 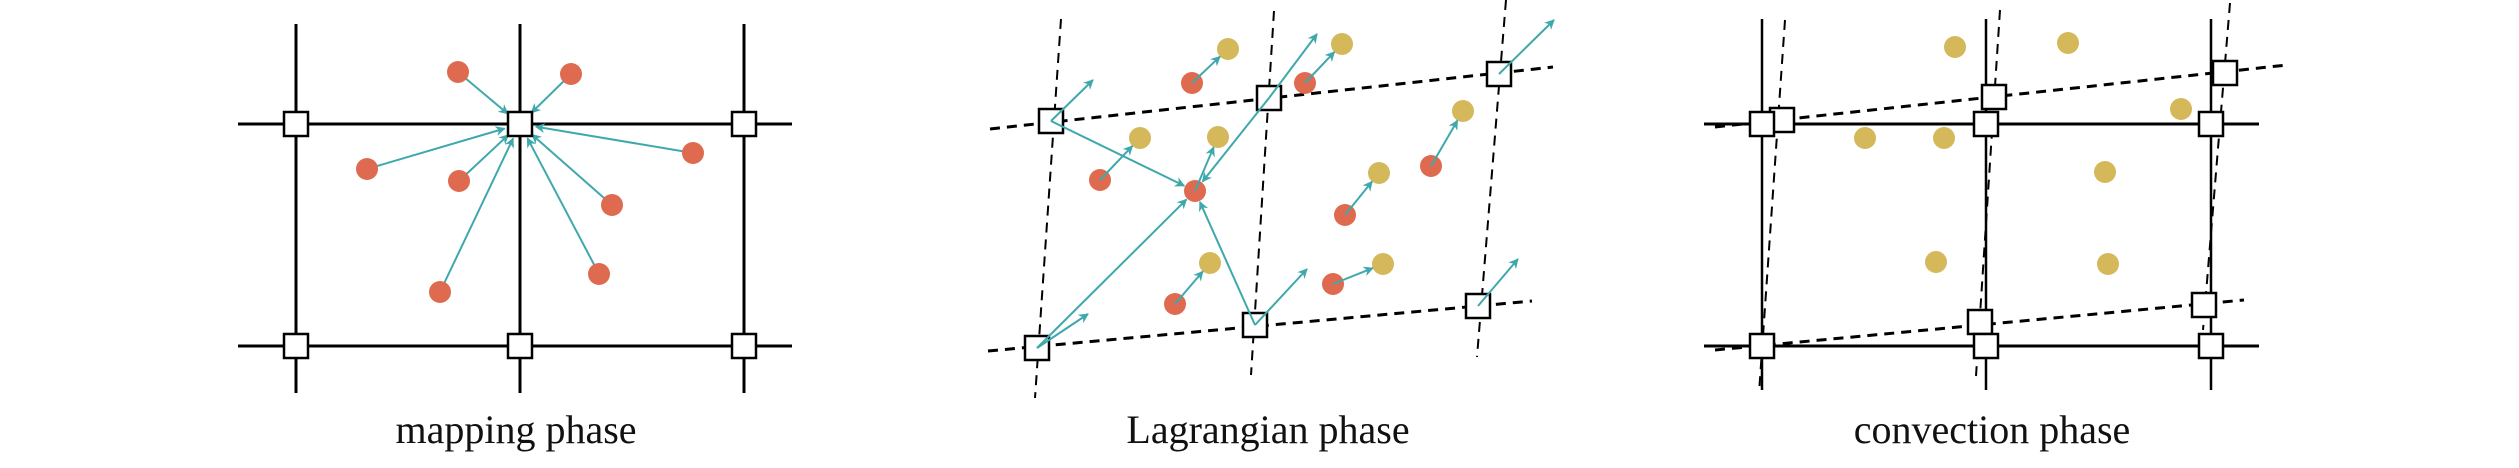 What do you see at coordinates (1268, 429) in the screenshot?
I see `lagrangian-phase-label: Lagrangian phase` at bounding box center [1268, 429].